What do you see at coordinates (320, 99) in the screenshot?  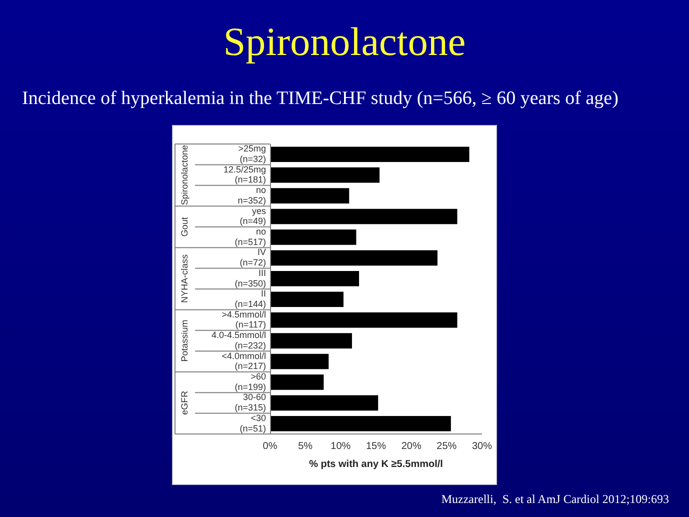 I see `chart-subtitle: Incidence of hyperkalemia in the TIME-CHF study (n=566, ≥ 60 years of age)` at bounding box center [320, 99].